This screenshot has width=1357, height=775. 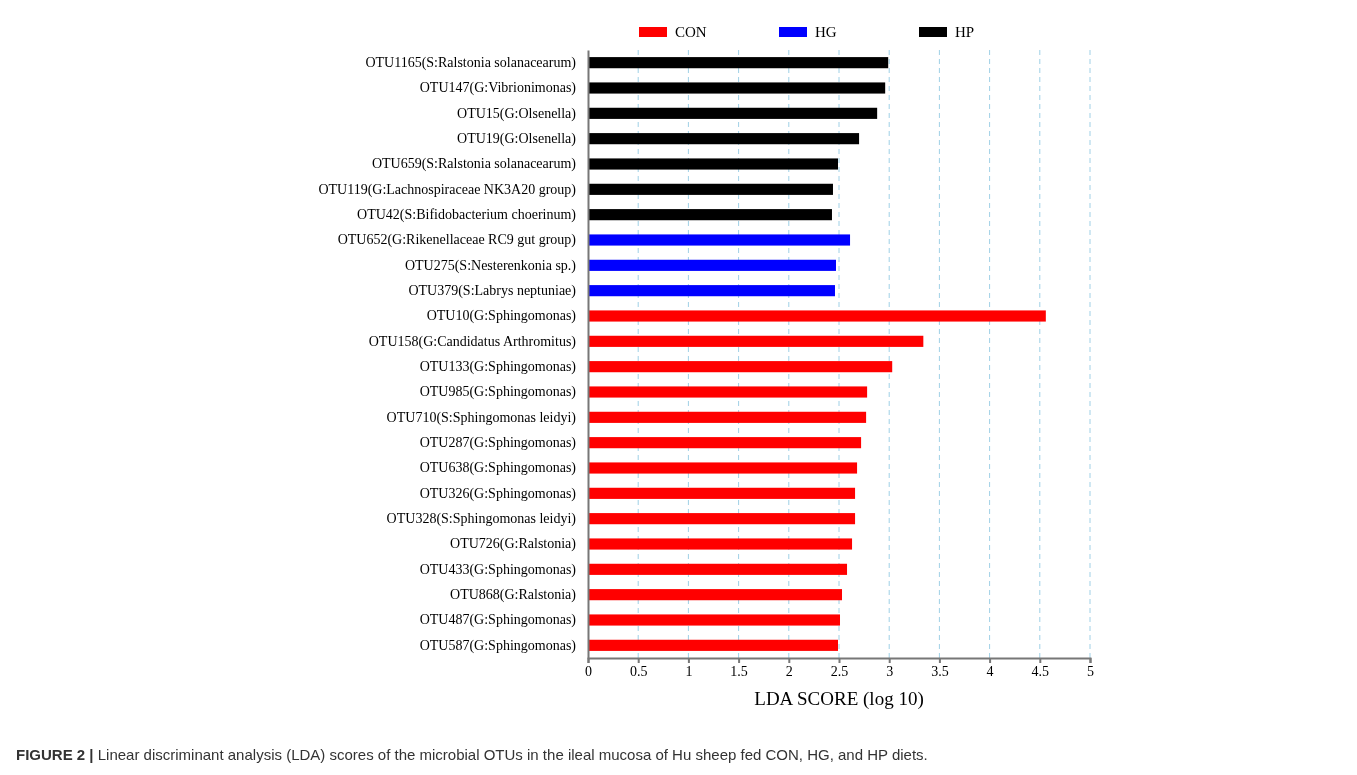 I want to click on y-tick-label: OTU119(G:Lachnospiraceae NK3A20 group), so click(x=447, y=189).